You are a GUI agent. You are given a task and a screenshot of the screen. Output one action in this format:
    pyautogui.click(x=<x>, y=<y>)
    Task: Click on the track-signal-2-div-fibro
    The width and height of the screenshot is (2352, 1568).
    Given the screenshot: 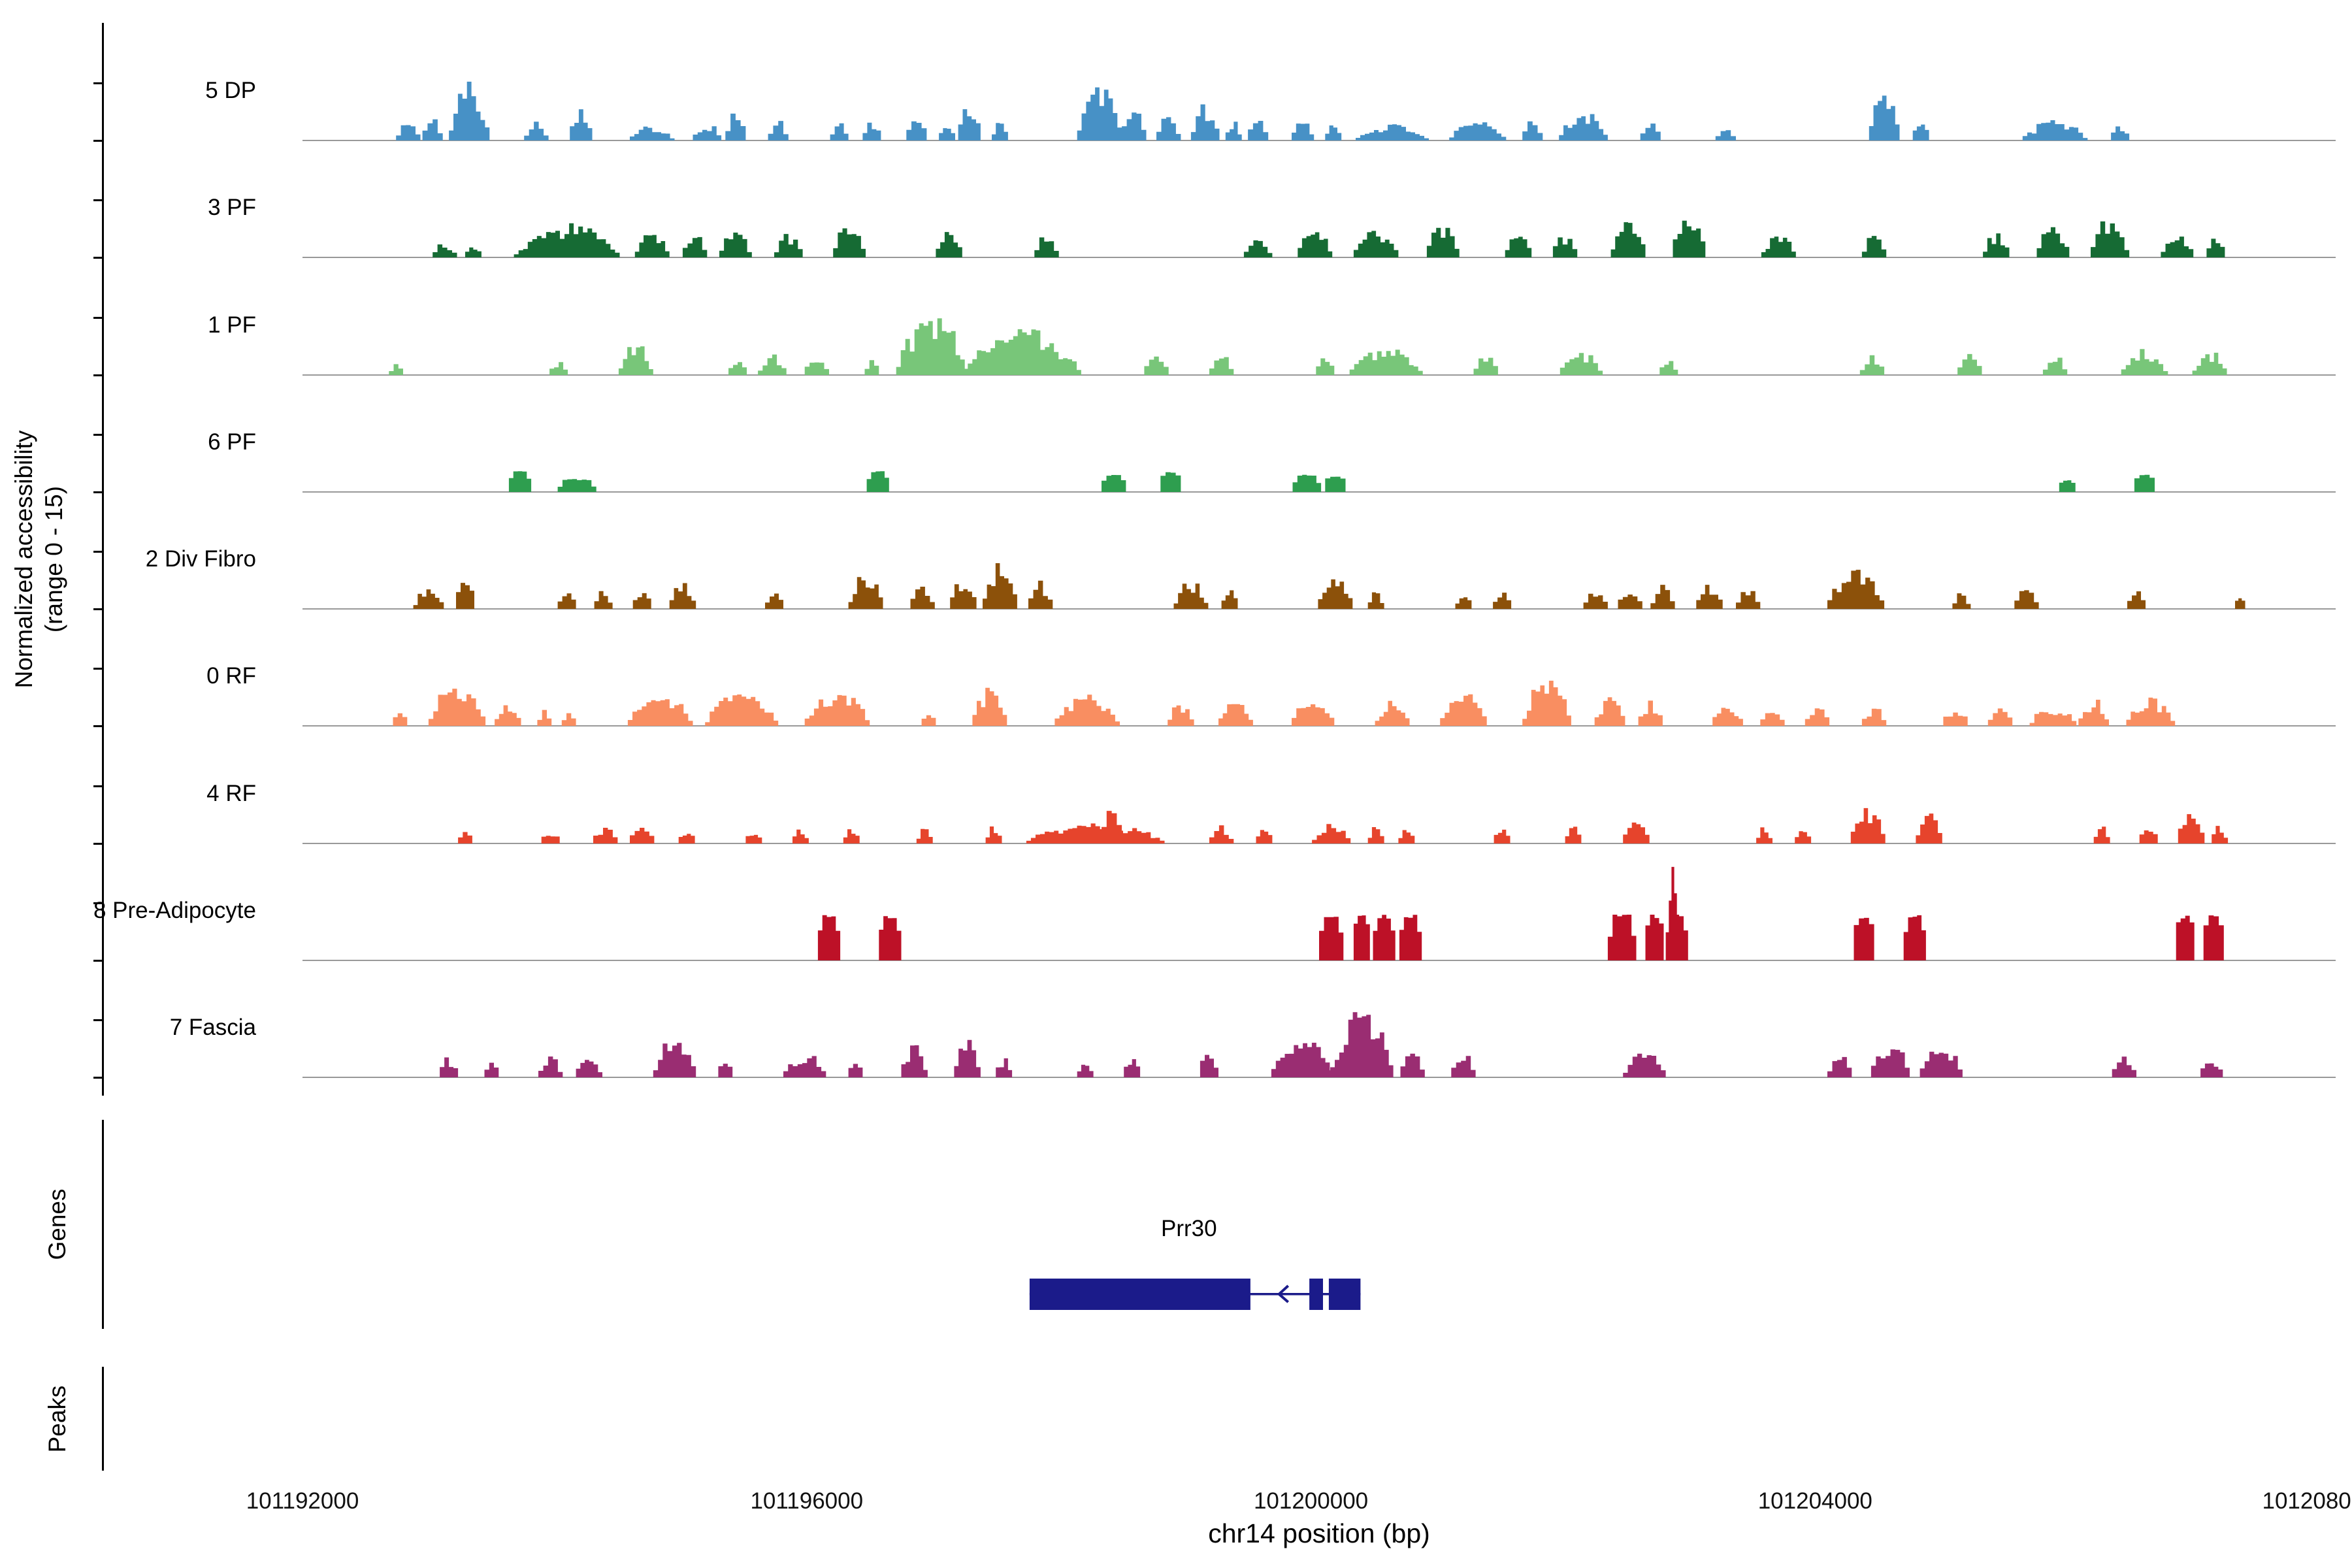 What is the action you would take?
    pyautogui.click(x=1329, y=586)
    